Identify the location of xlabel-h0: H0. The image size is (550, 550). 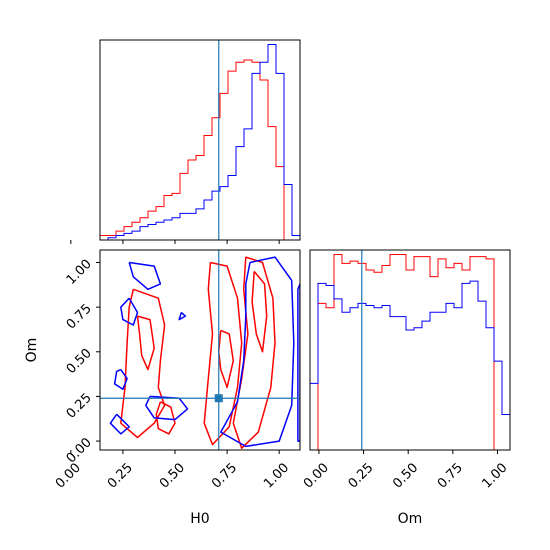
(199, 519).